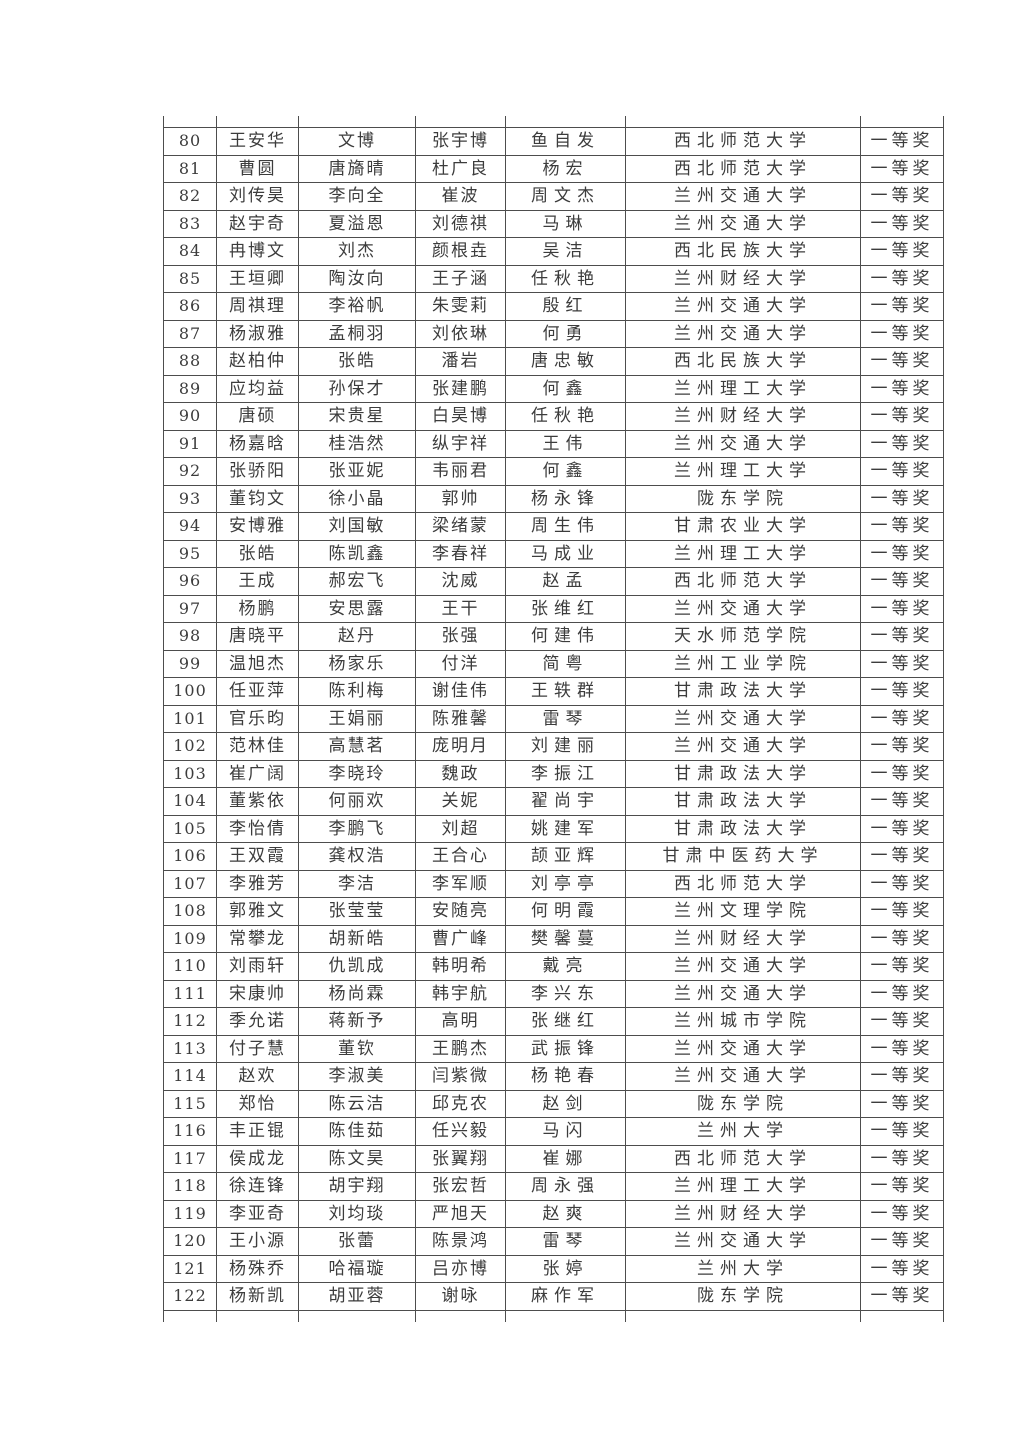 The width and height of the screenshot is (1024, 1448). Describe the element at coordinates (357, 773) in the screenshot. I see `cell-member-2: 李晓玲` at that location.